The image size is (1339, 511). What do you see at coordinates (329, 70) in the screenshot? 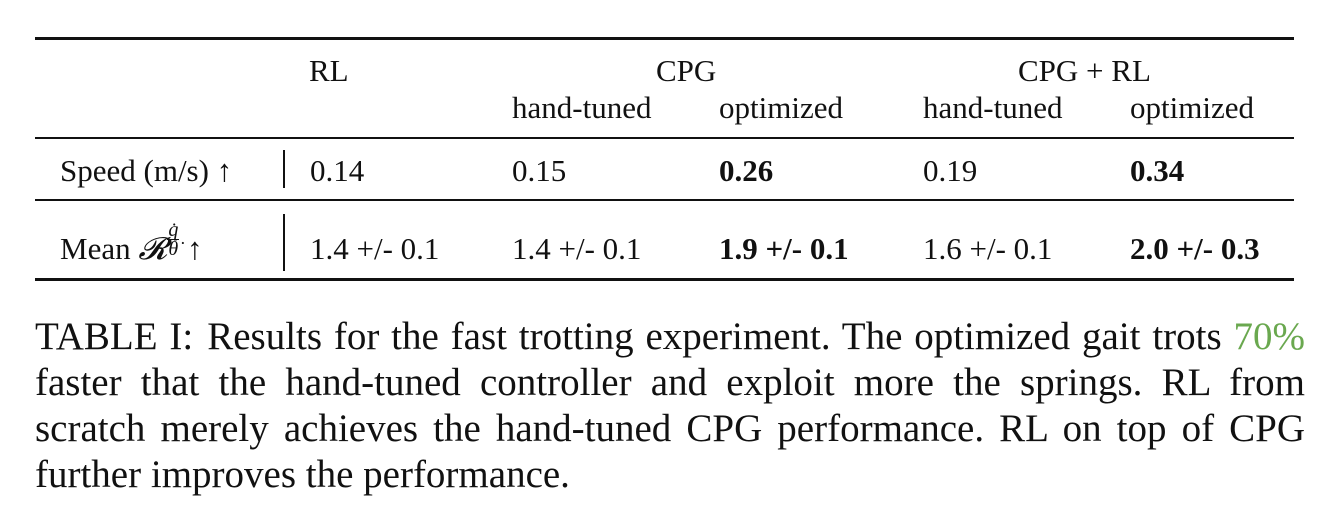
I see `header-rl: RL` at bounding box center [329, 70].